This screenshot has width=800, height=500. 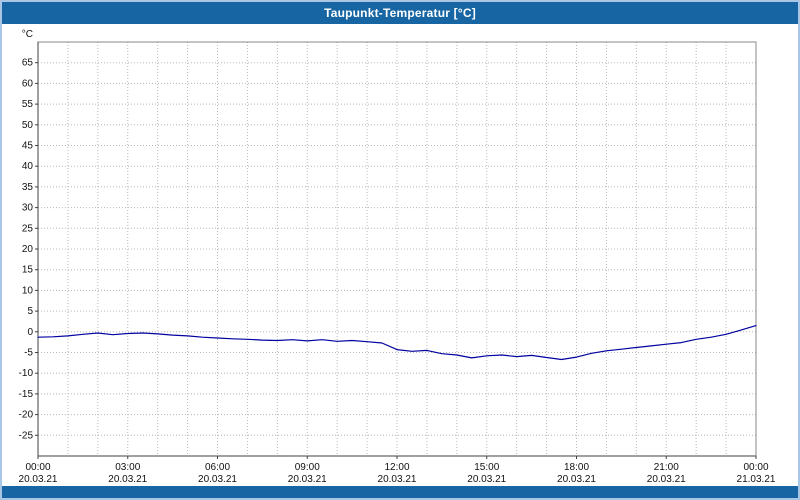 What do you see at coordinates (400, 492) in the screenshot?
I see `footer-bar` at bounding box center [400, 492].